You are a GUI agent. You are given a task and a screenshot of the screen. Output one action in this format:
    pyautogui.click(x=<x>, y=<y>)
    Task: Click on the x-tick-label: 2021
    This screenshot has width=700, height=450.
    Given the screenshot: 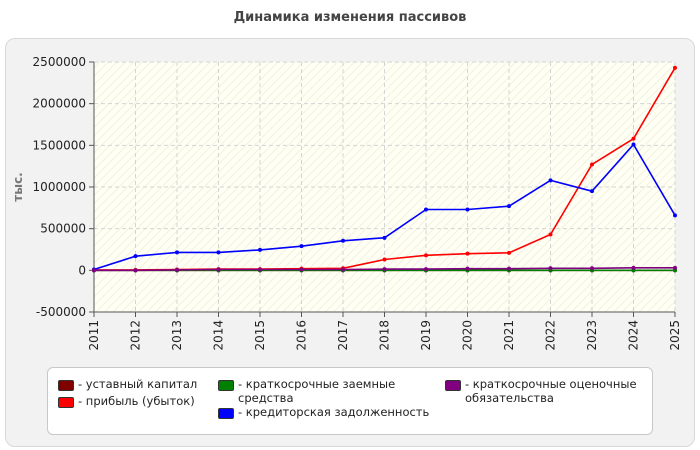 What is the action you would take?
    pyautogui.click(x=509, y=335)
    